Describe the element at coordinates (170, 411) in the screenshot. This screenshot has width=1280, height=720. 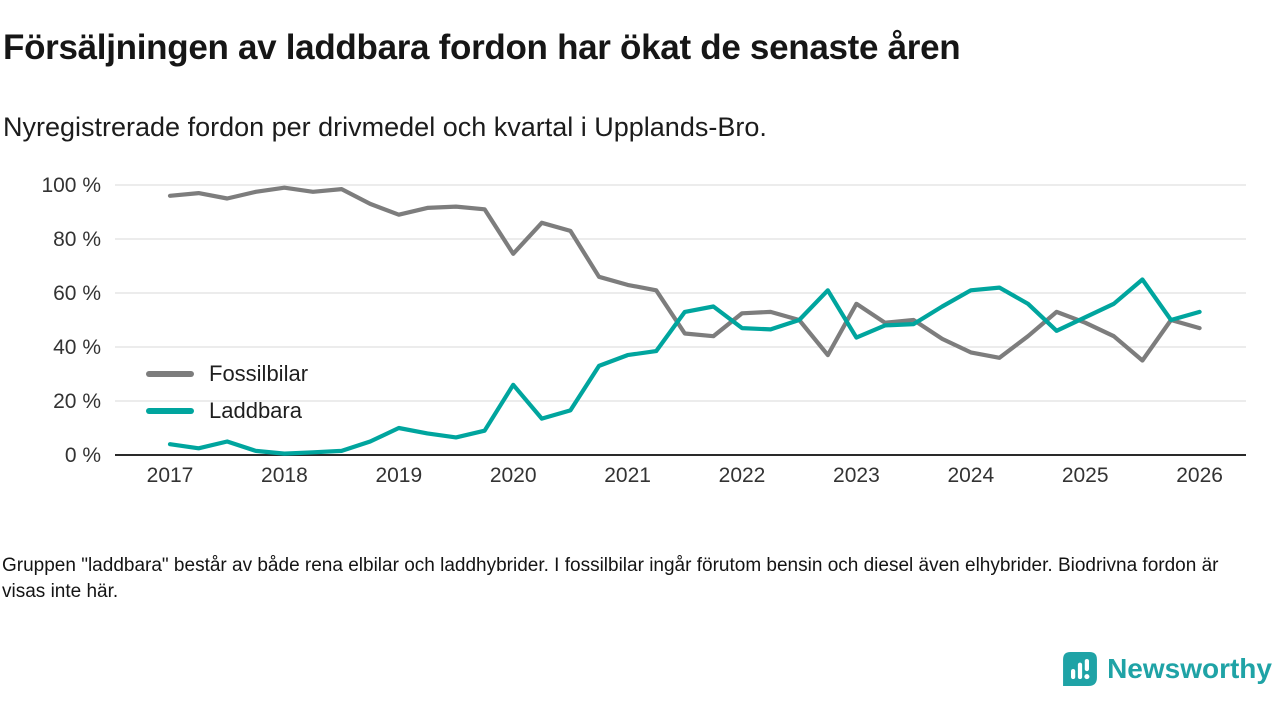
I see `laddbara-line-swatch` at that location.